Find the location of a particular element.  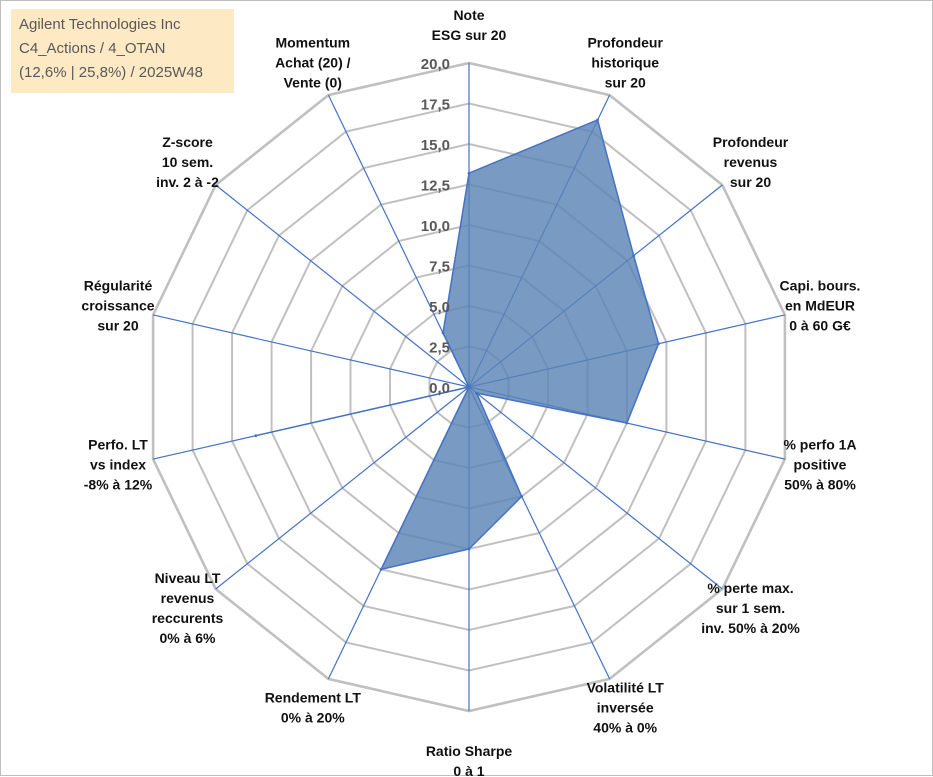

axis-label: inv. 2 à -2 is located at coordinates (187, 182).